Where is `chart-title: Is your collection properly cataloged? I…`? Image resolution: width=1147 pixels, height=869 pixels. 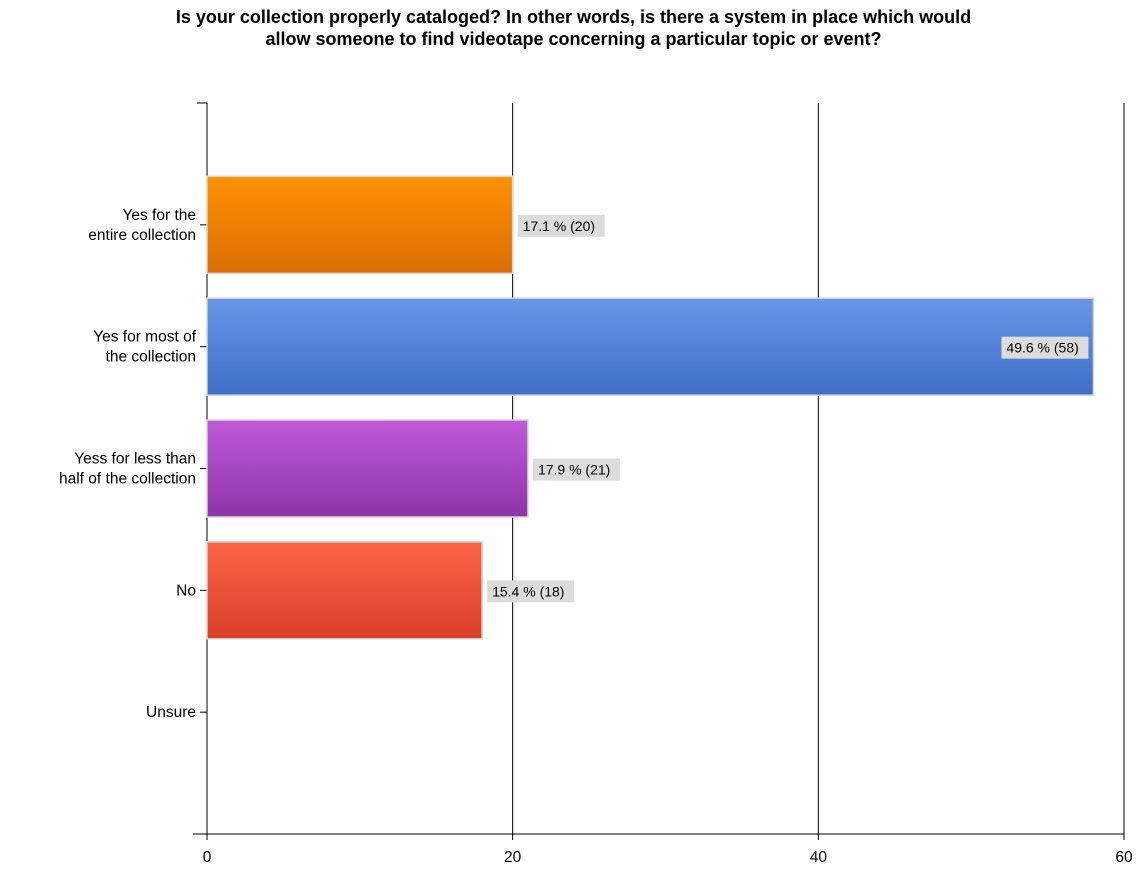
chart-title: Is your collection properly cataloged? I… is located at coordinates (573, 28).